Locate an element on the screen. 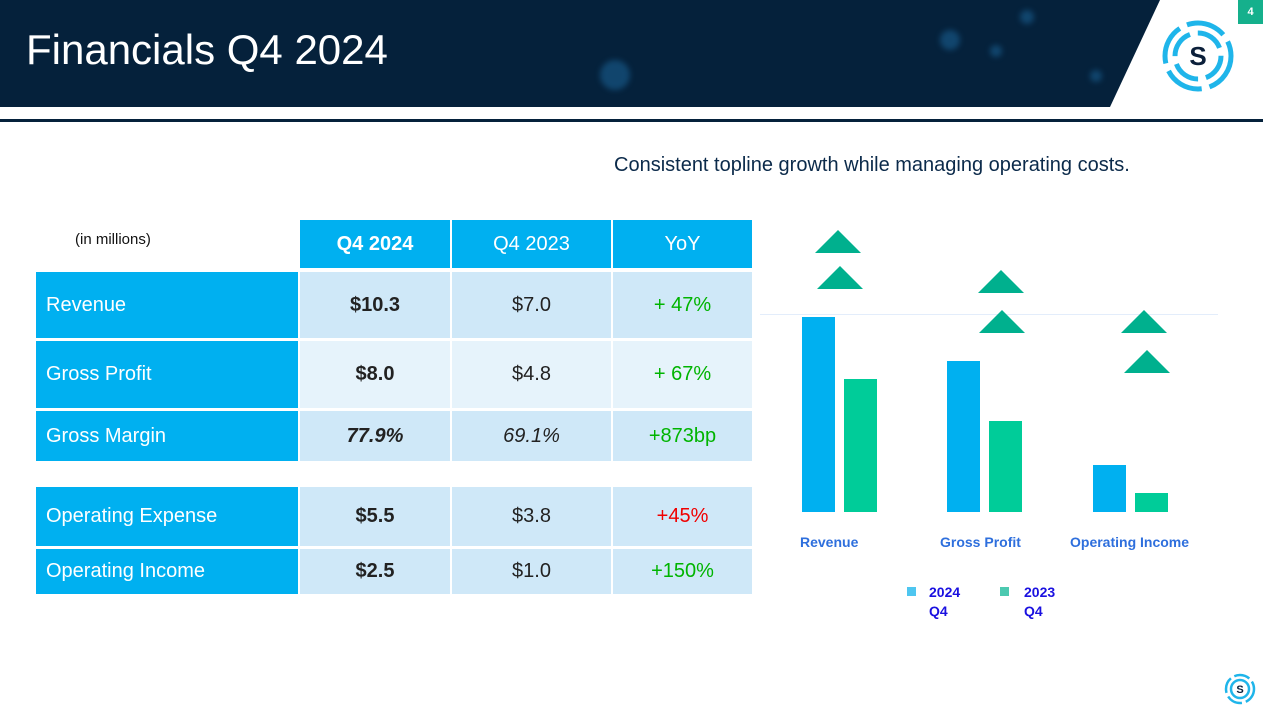 The width and height of the screenshot is (1263, 711). header-rule is located at coordinates (631, 120).